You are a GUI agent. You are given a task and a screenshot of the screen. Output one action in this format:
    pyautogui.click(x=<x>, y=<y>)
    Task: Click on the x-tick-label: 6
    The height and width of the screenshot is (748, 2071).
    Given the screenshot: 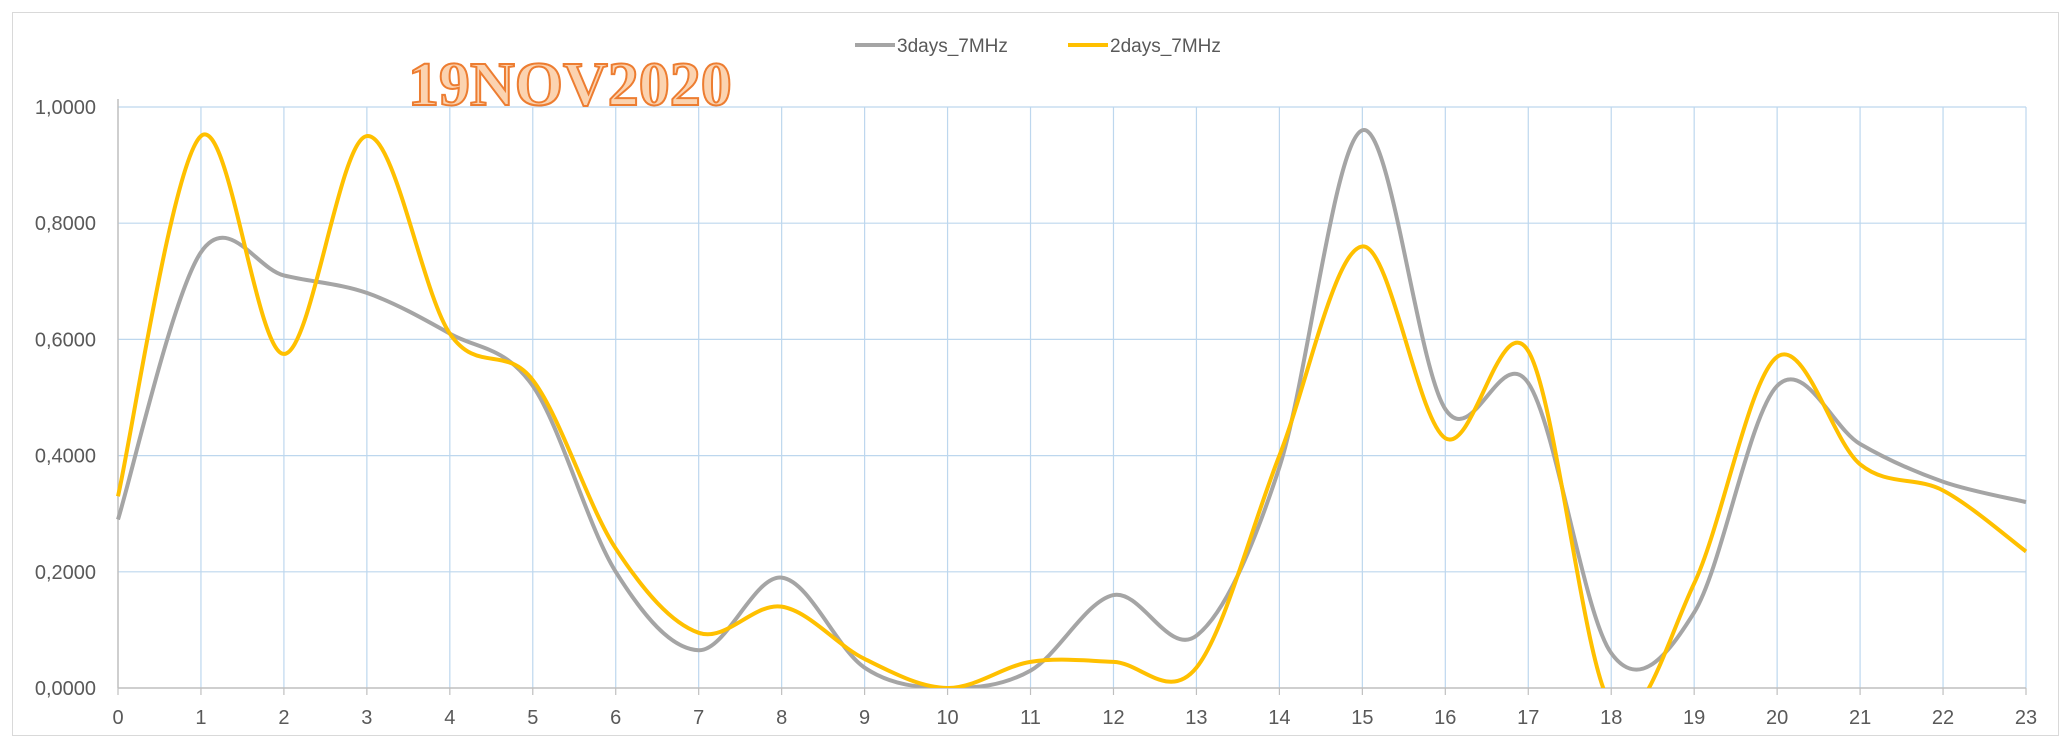 What is the action you would take?
    pyautogui.click(x=615, y=718)
    